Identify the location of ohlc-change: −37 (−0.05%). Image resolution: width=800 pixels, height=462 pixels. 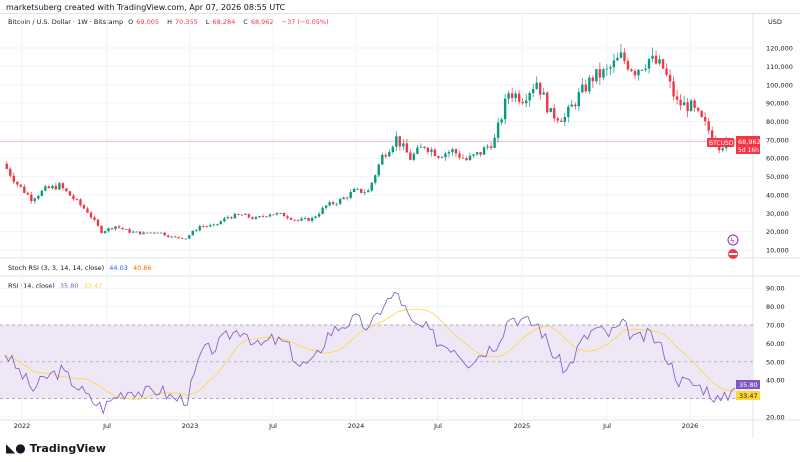
(305, 22).